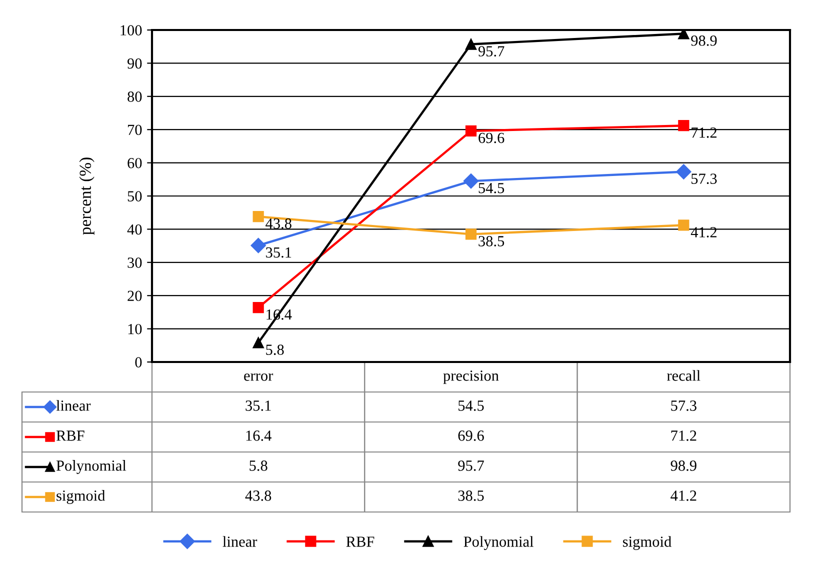 The width and height of the screenshot is (836, 563). I want to click on y-tick-label: 100, so click(131, 30).